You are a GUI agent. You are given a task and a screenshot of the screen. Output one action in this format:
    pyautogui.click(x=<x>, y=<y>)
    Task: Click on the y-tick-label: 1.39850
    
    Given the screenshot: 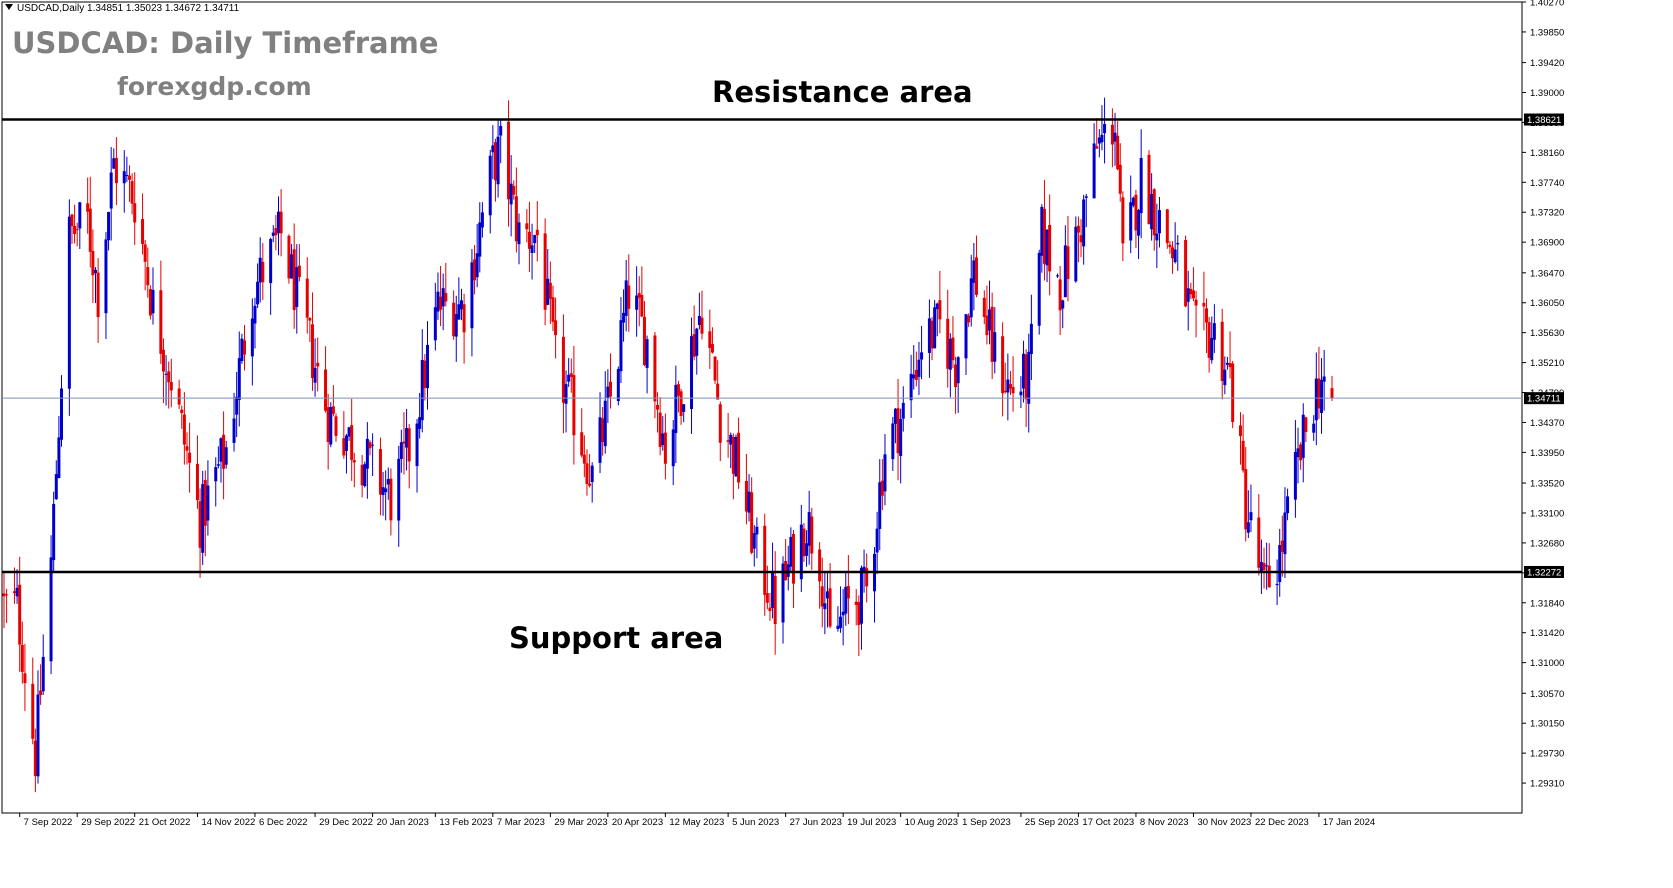 What is the action you would take?
    pyautogui.click(x=1547, y=32)
    